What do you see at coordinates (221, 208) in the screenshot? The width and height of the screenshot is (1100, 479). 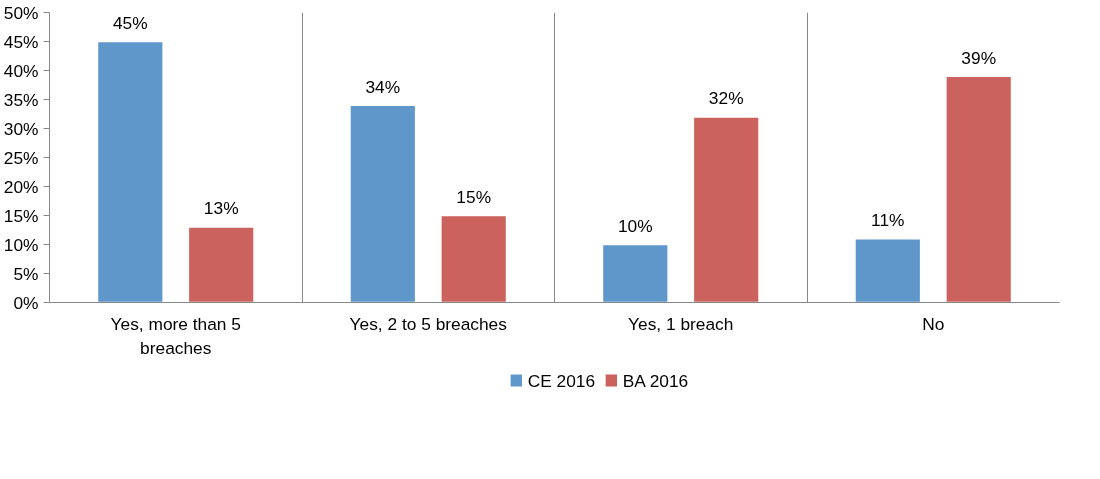 I see `data-label: 13%` at bounding box center [221, 208].